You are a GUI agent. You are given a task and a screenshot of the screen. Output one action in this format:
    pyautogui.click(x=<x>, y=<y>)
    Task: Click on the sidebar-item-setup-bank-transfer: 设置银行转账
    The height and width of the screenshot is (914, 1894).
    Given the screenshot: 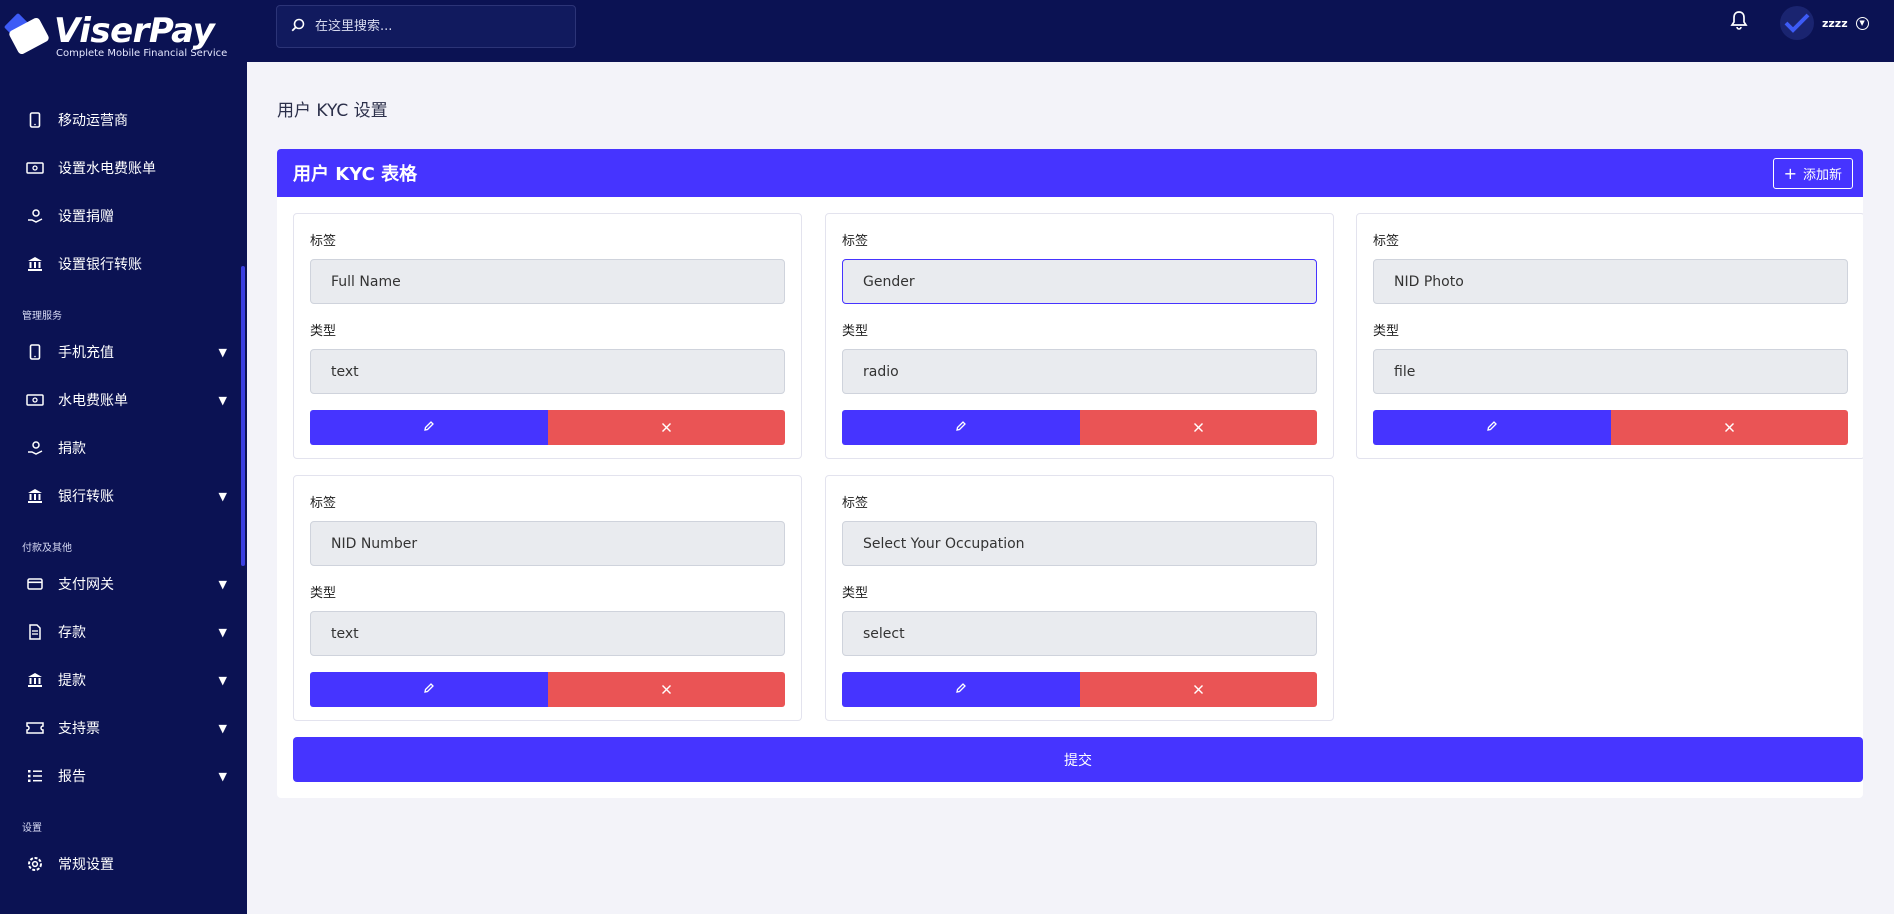 What is the action you would take?
    pyautogui.click(x=123, y=264)
    